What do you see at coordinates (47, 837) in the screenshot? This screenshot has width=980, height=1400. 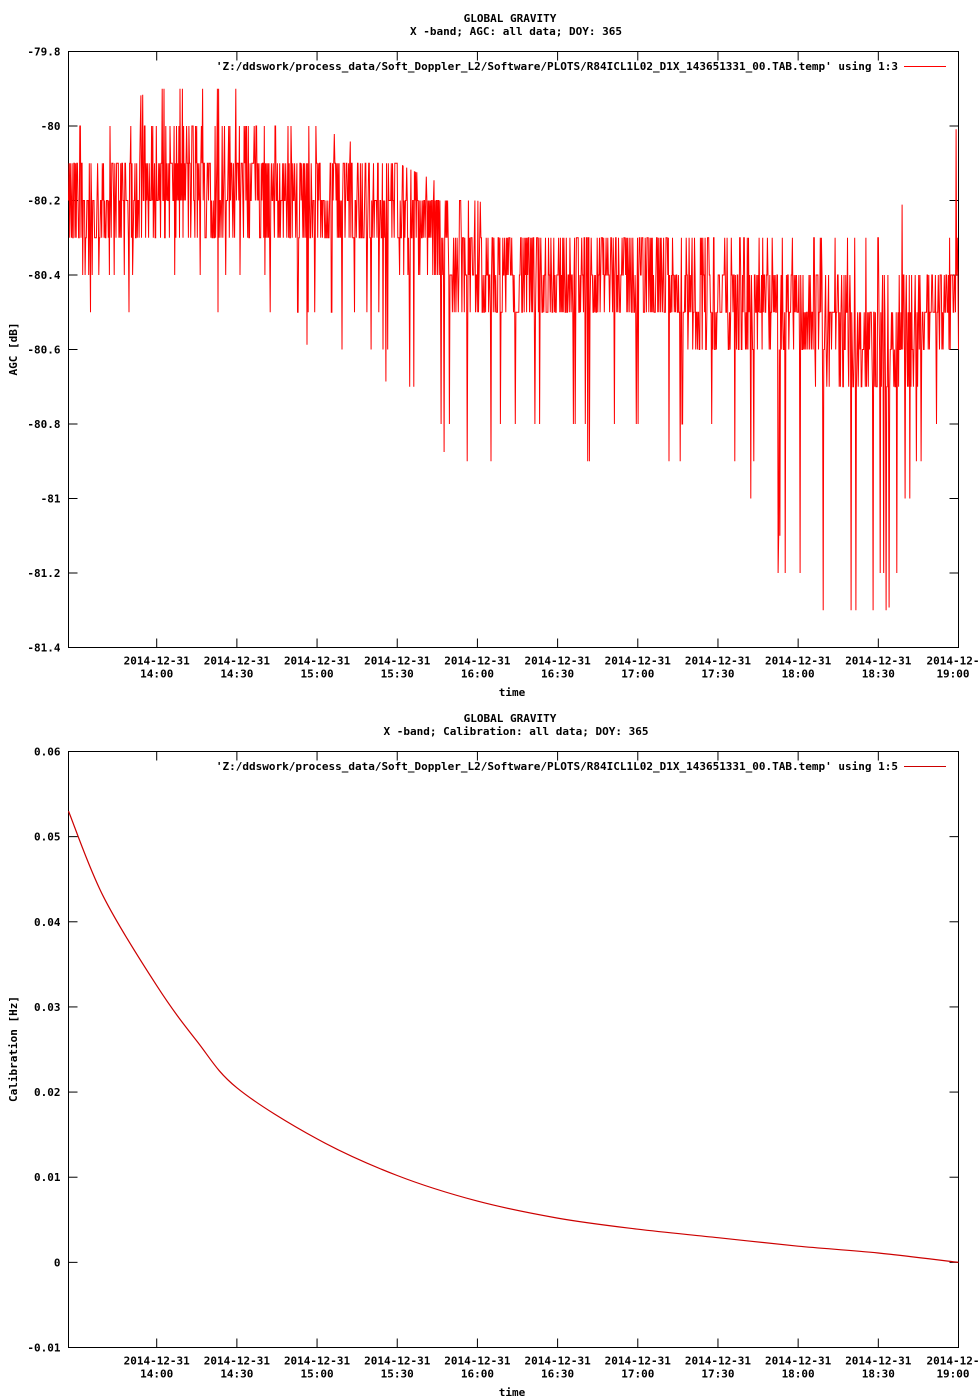 I see `y-tick-label: 0.05` at bounding box center [47, 837].